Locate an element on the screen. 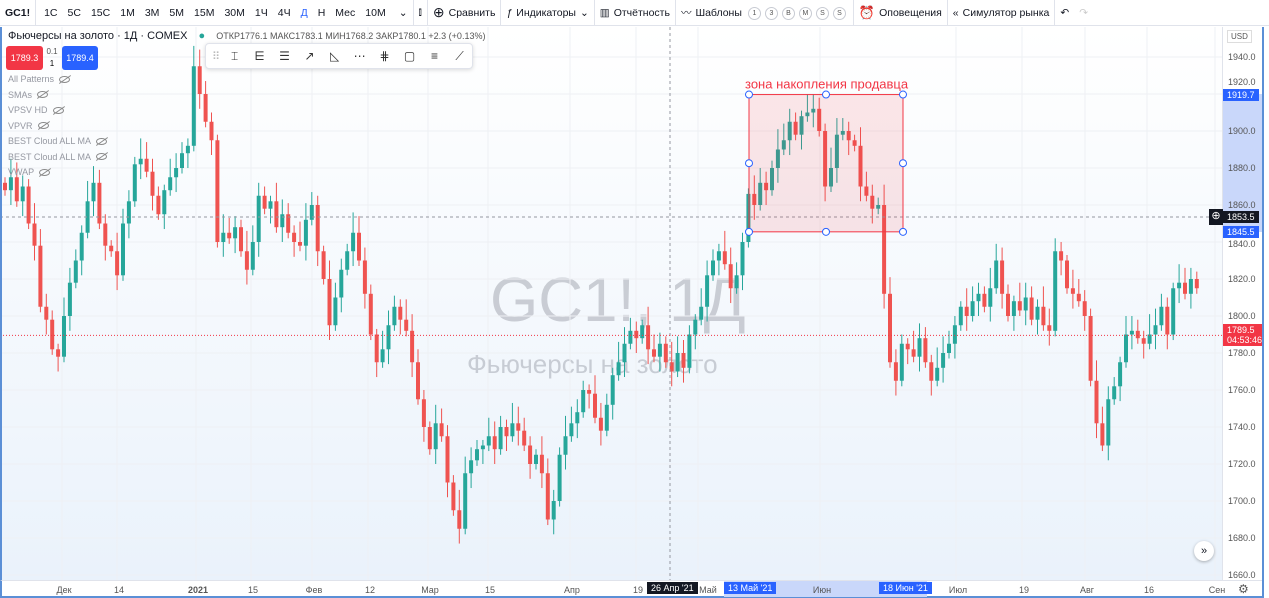 This screenshot has height=598, width=1269. fib-retracement-tool-icon: ≡ is located at coordinates (435, 56).